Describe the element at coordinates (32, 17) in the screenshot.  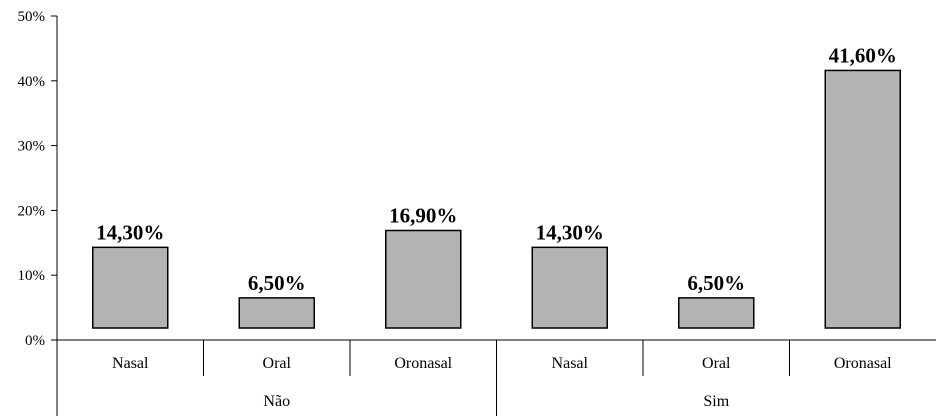
I see `y-tick-label: 50%` at that location.